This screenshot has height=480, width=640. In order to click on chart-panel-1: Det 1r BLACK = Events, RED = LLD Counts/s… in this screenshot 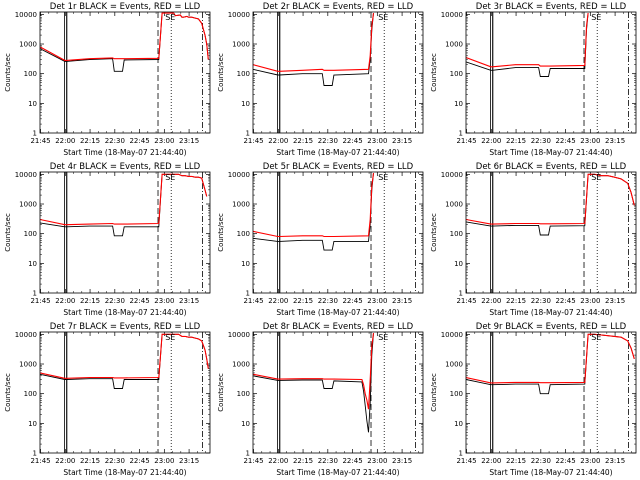, I will do `click(107, 79)`.